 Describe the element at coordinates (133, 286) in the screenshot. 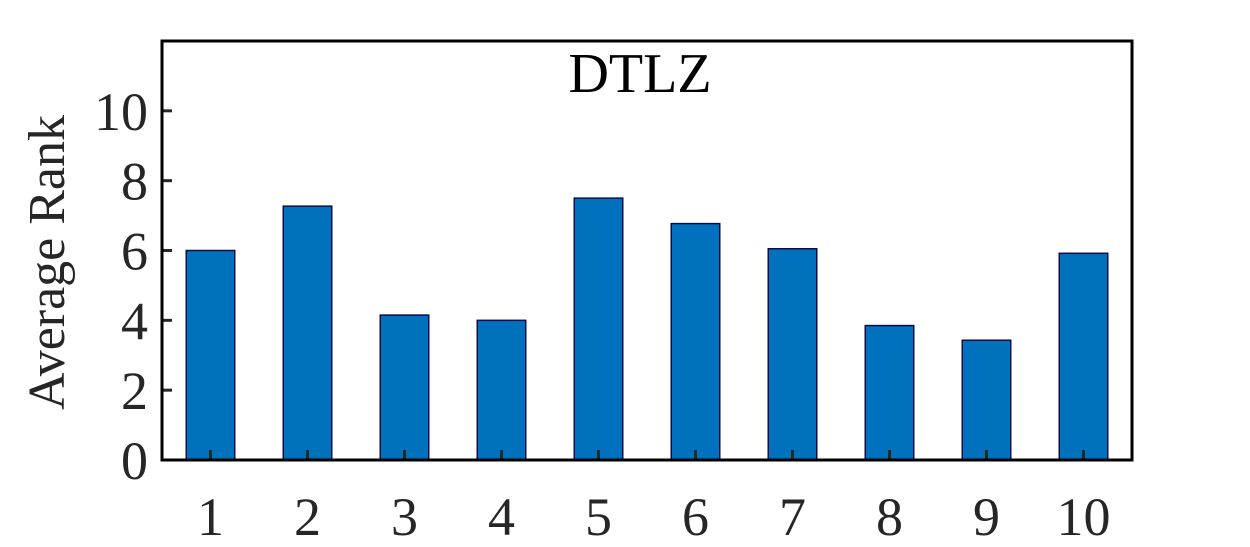

I see `y-ticks-group: 0 2 4 6 8 10` at that location.